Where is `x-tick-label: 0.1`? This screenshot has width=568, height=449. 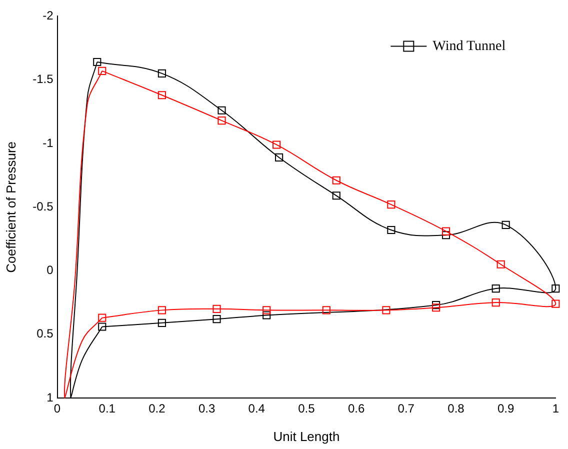
x-tick-label: 0.1 is located at coordinates (107, 409).